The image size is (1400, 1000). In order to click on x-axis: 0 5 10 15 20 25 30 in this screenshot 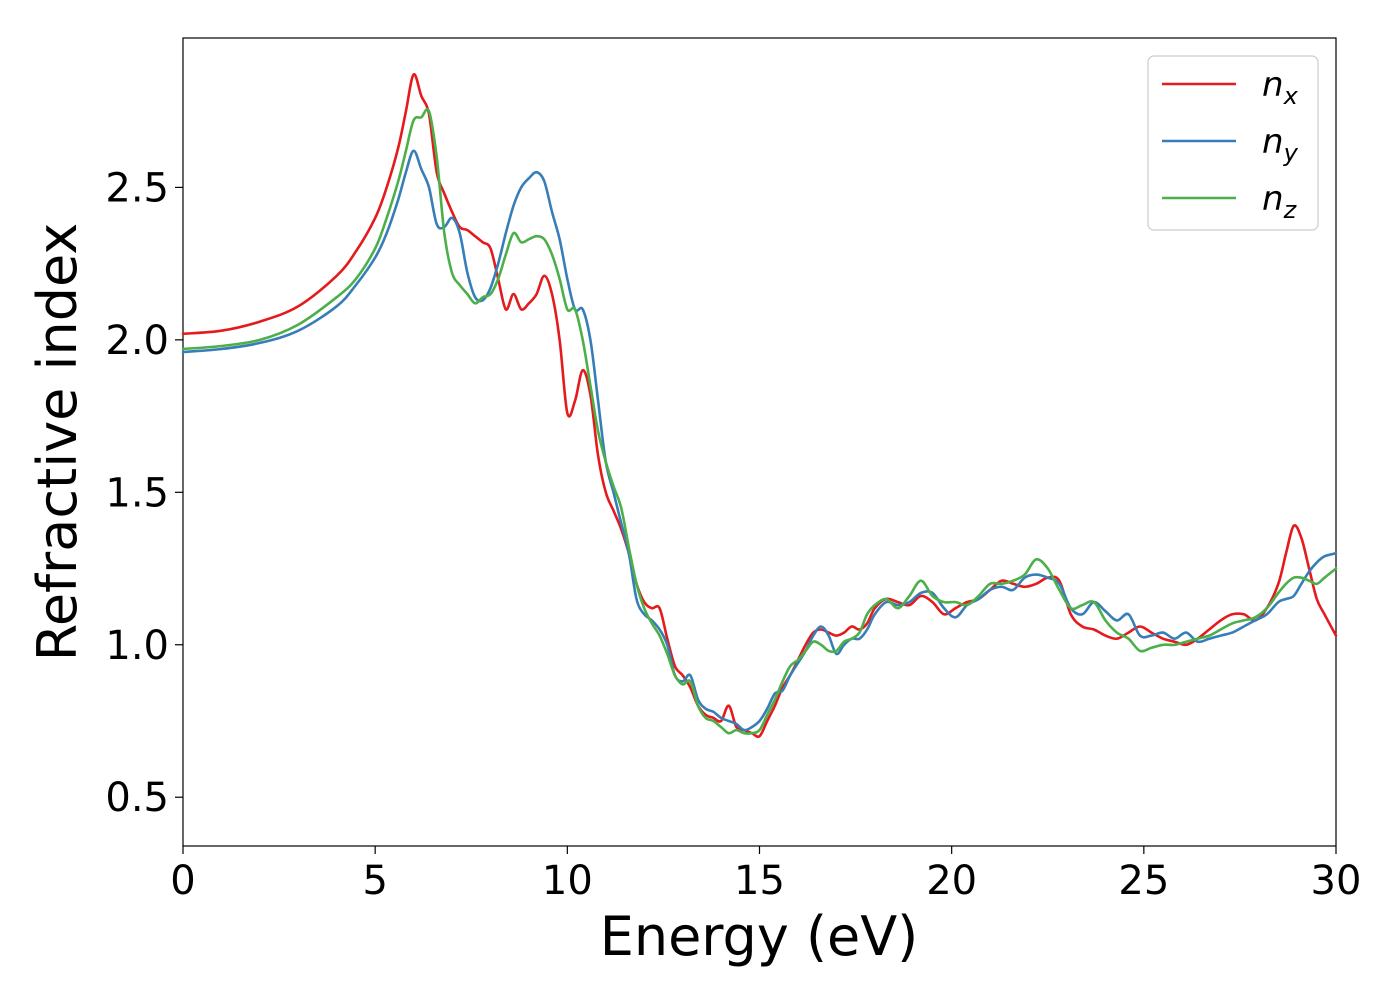, I will do `click(765, 875)`.